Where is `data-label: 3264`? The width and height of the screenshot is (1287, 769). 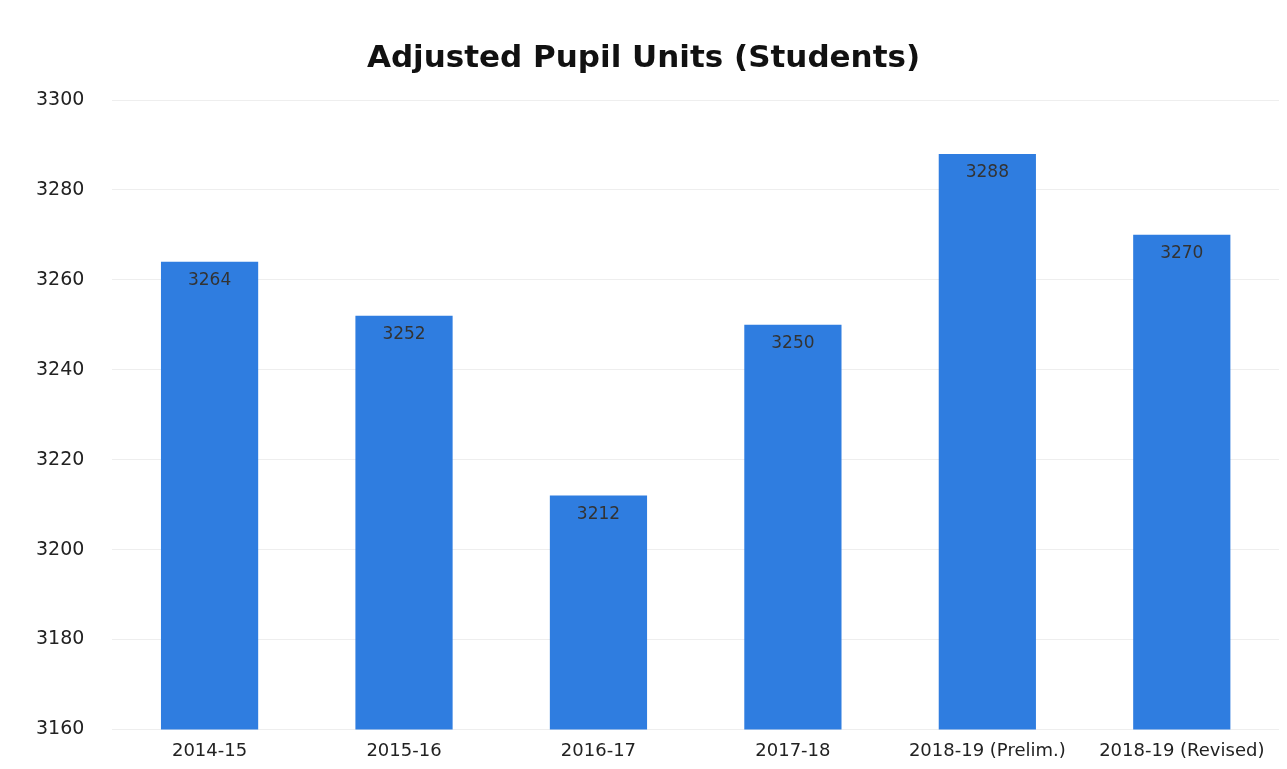 data-label: 3264 is located at coordinates (209, 278).